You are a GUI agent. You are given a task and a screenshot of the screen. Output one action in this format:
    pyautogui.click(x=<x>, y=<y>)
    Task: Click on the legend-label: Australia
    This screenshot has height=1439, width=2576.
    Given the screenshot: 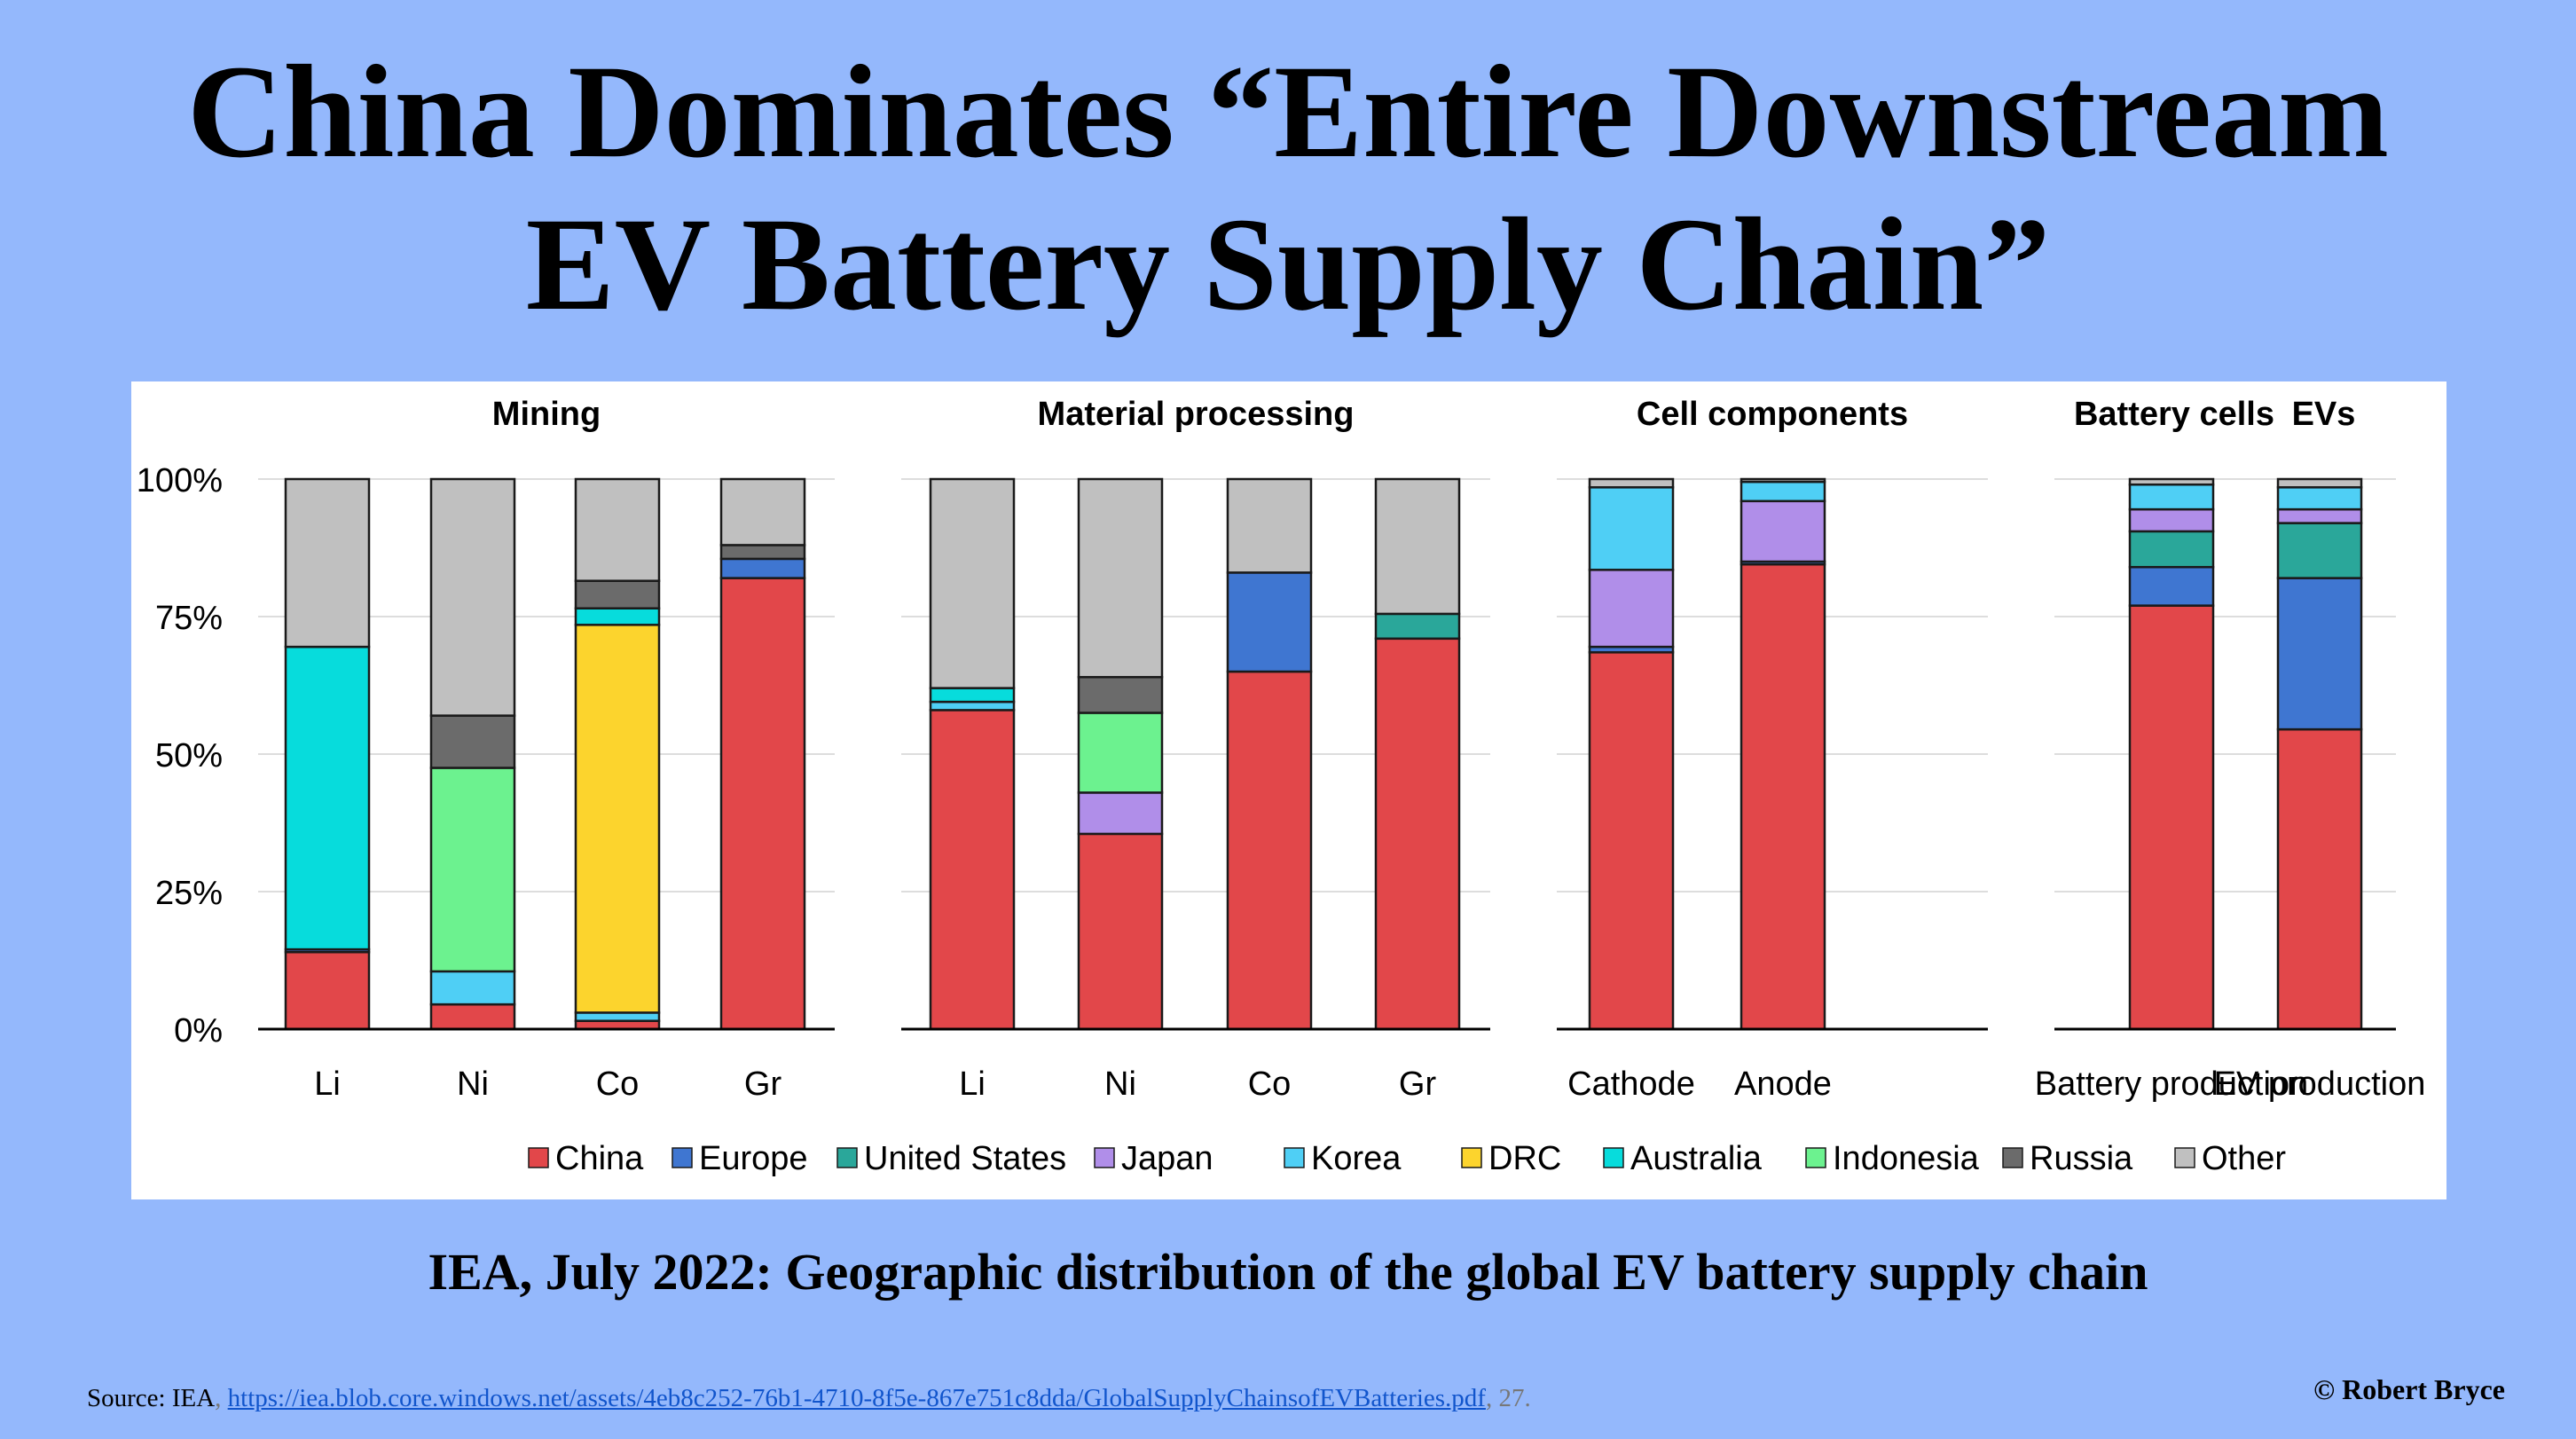 What is the action you would take?
    pyautogui.click(x=1696, y=1158)
    